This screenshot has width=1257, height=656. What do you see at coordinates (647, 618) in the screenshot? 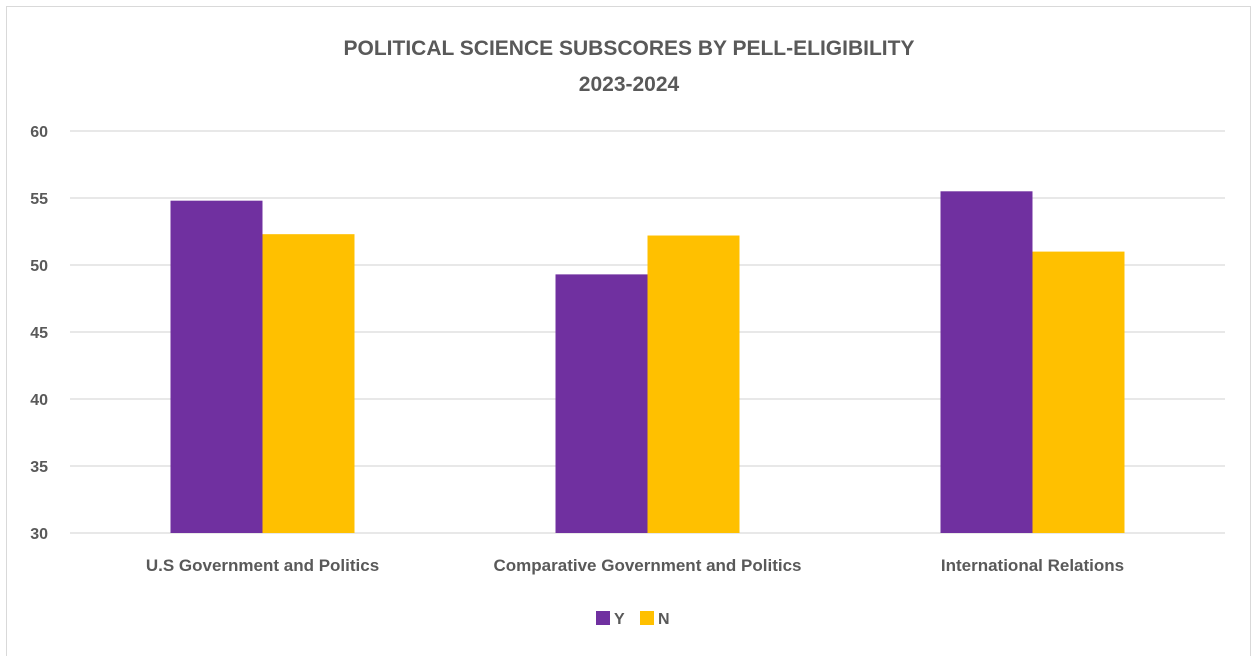
I see `legend-swatch-n` at bounding box center [647, 618].